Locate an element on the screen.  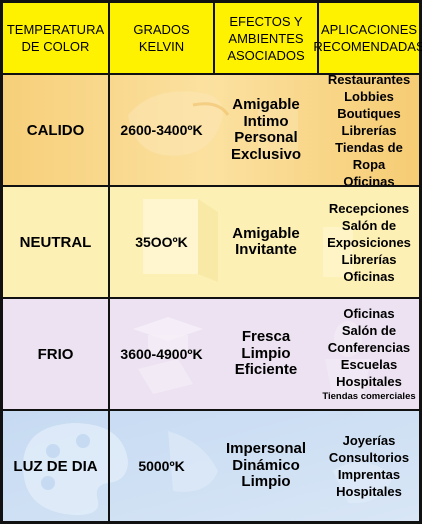
application-item: Escuelas is located at coordinates (369, 364).